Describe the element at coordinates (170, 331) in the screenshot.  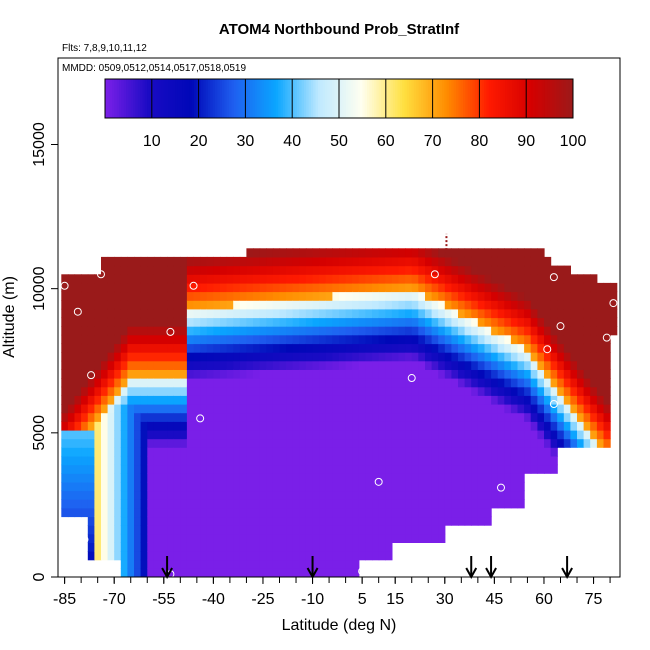
I see `sample-point` at that location.